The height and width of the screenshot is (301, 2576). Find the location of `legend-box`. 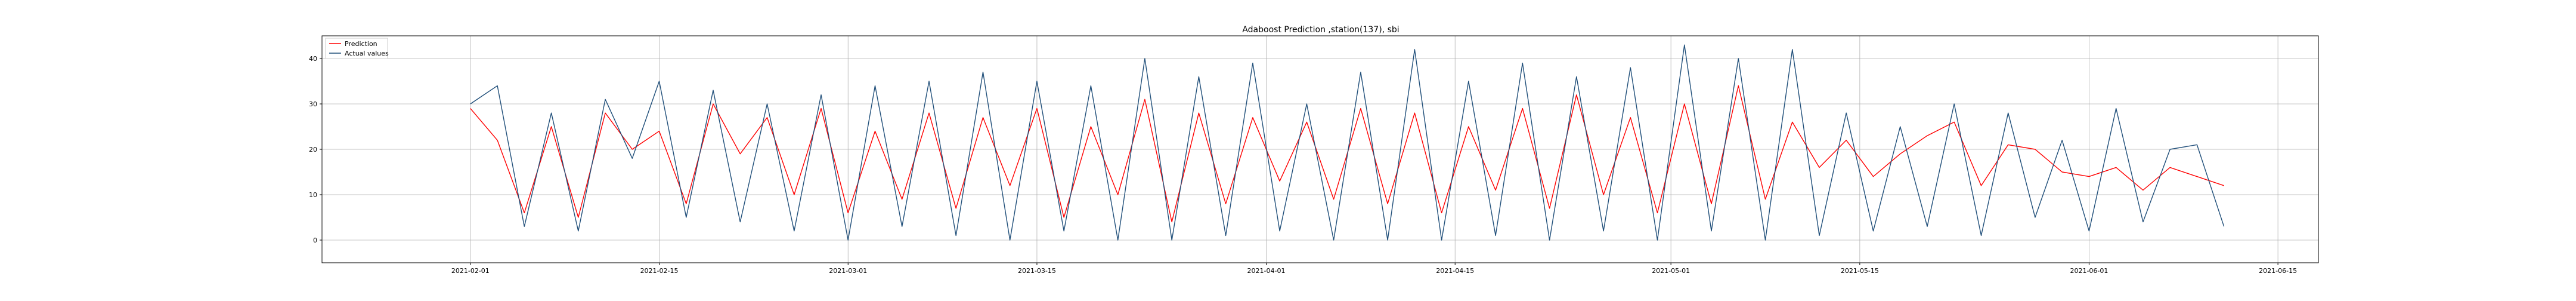

legend-box is located at coordinates (357, 49).